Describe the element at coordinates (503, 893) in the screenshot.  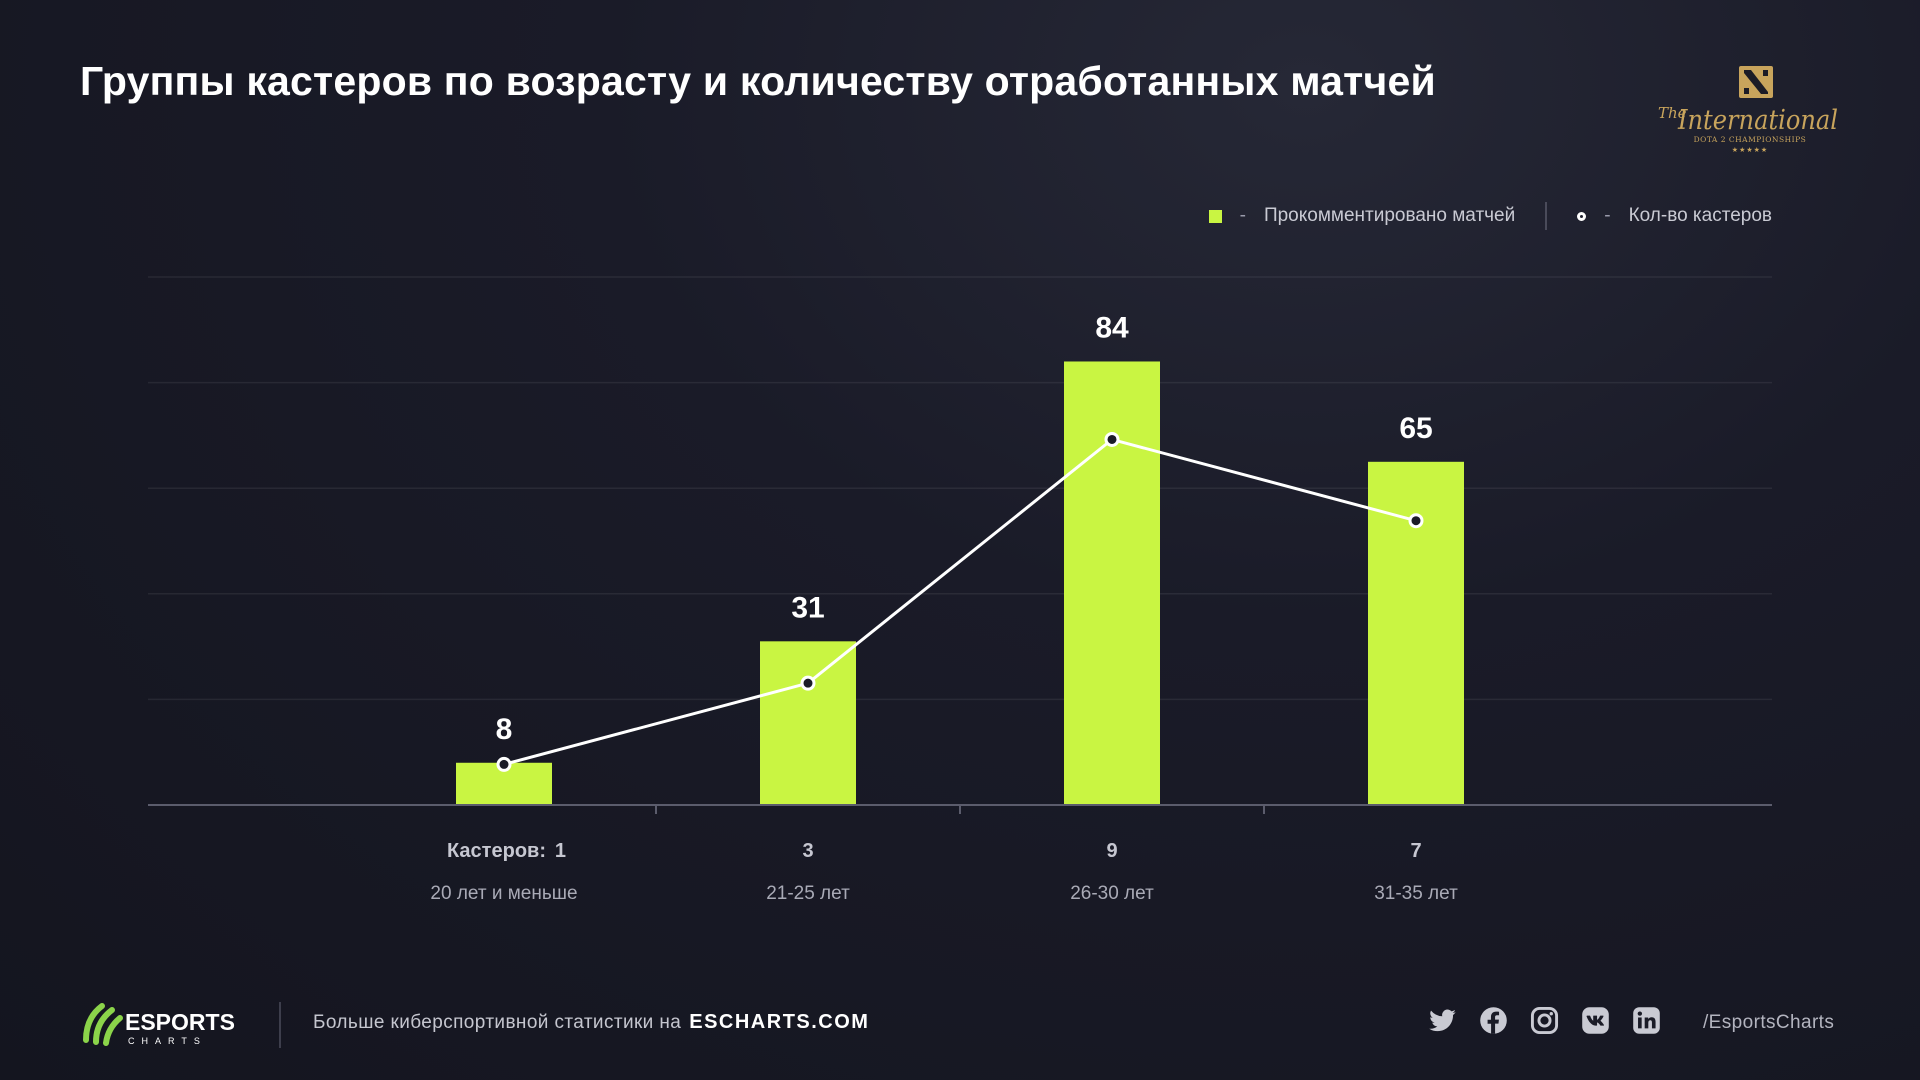
I see `category-label: 20 лет и меньше` at that location.